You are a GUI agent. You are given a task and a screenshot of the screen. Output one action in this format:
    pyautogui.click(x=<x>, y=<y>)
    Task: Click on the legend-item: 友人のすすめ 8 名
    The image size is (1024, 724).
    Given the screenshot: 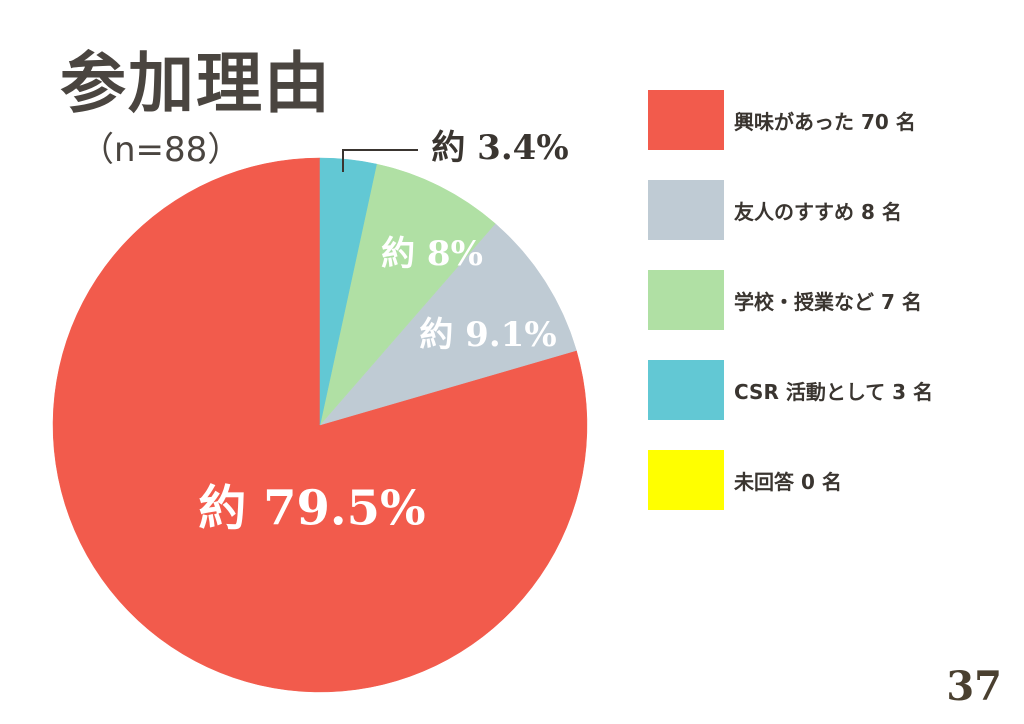 What is the action you would take?
    pyautogui.click(x=790, y=210)
    